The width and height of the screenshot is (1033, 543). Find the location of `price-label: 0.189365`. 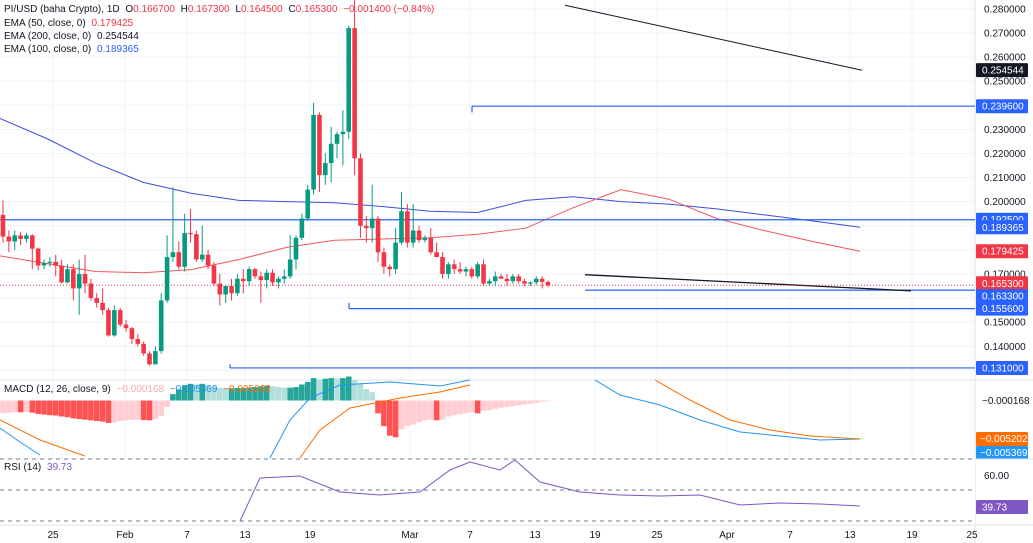

price-label: 0.189365 is located at coordinates (1003, 228).